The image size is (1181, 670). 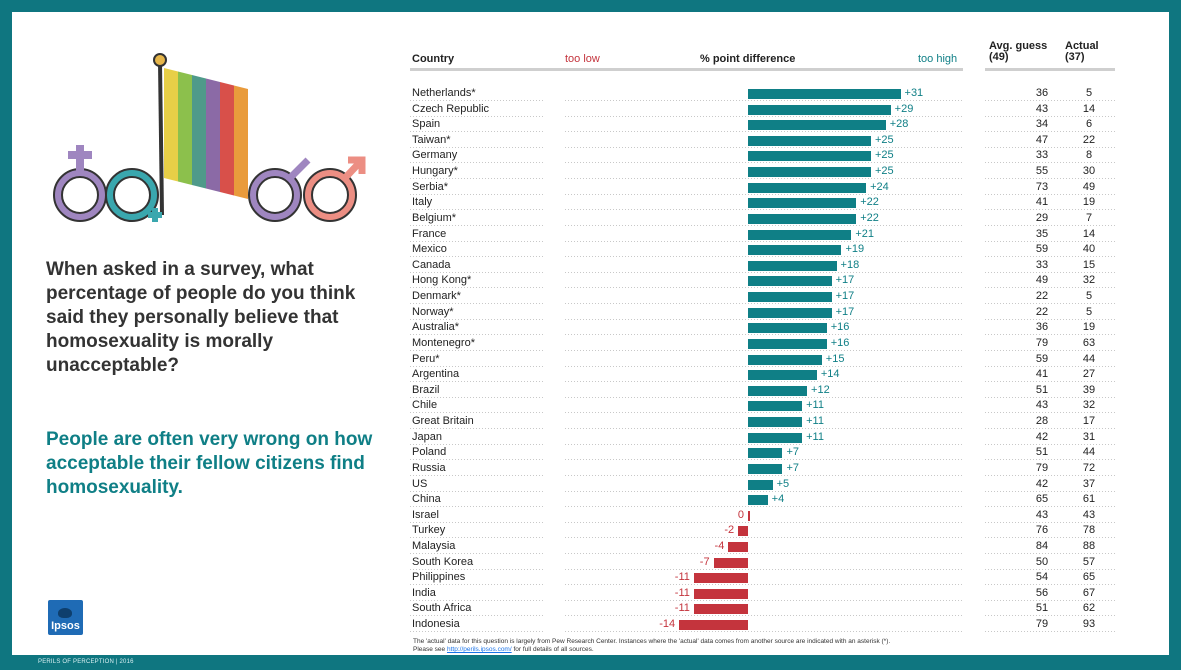 What do you see at coordinates (763, 422) in the screenshot?
I see `chart-row: Great Britain +11 28 17` at bounding box center [763, 422].